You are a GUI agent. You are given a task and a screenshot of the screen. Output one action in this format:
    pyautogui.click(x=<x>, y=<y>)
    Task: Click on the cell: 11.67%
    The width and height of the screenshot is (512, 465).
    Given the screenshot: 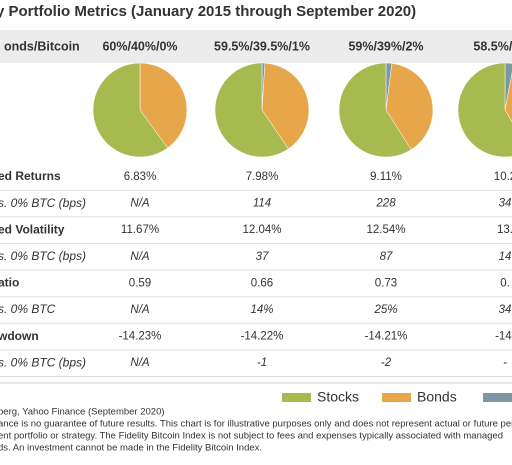 What is the action you would take?
    pyautogui.click(x=140, y=230)
    